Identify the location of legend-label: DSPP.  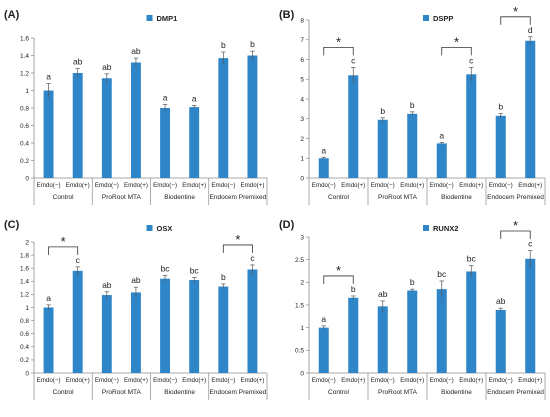
(443, 18).